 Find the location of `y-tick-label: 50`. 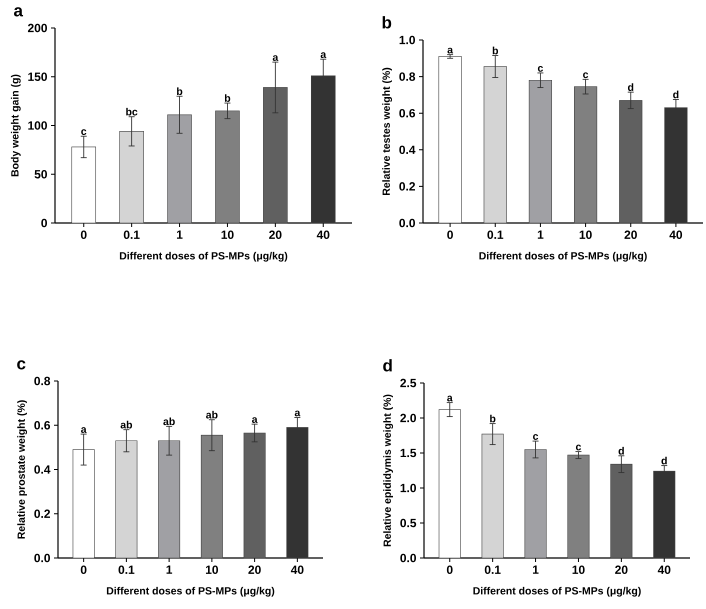

y-tick-label: 50 is located at coordinates (40, 174).